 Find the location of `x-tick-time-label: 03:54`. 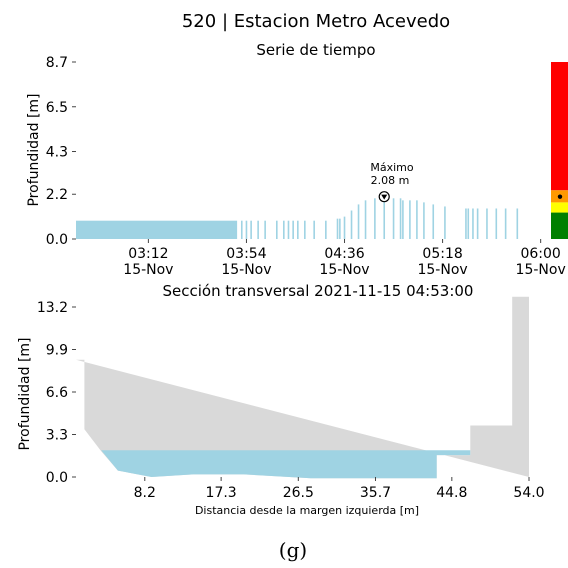

x-tick-time-label: 03:54 is located at coordinates (246, 254).